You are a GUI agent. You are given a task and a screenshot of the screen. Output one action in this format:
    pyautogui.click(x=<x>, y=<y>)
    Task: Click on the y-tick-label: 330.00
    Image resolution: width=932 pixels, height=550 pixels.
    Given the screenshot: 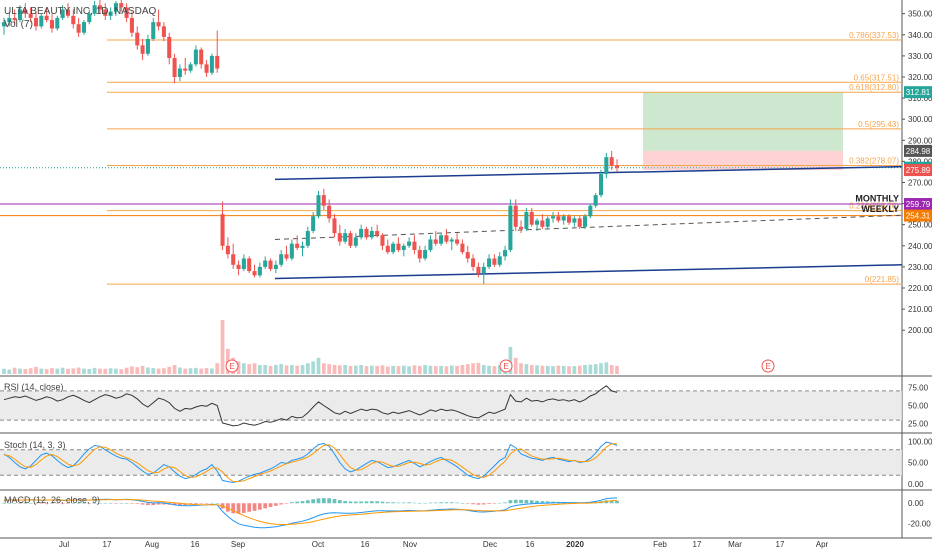 What is the action you would take?
    pyautogui.click(x=920, y=56)
    